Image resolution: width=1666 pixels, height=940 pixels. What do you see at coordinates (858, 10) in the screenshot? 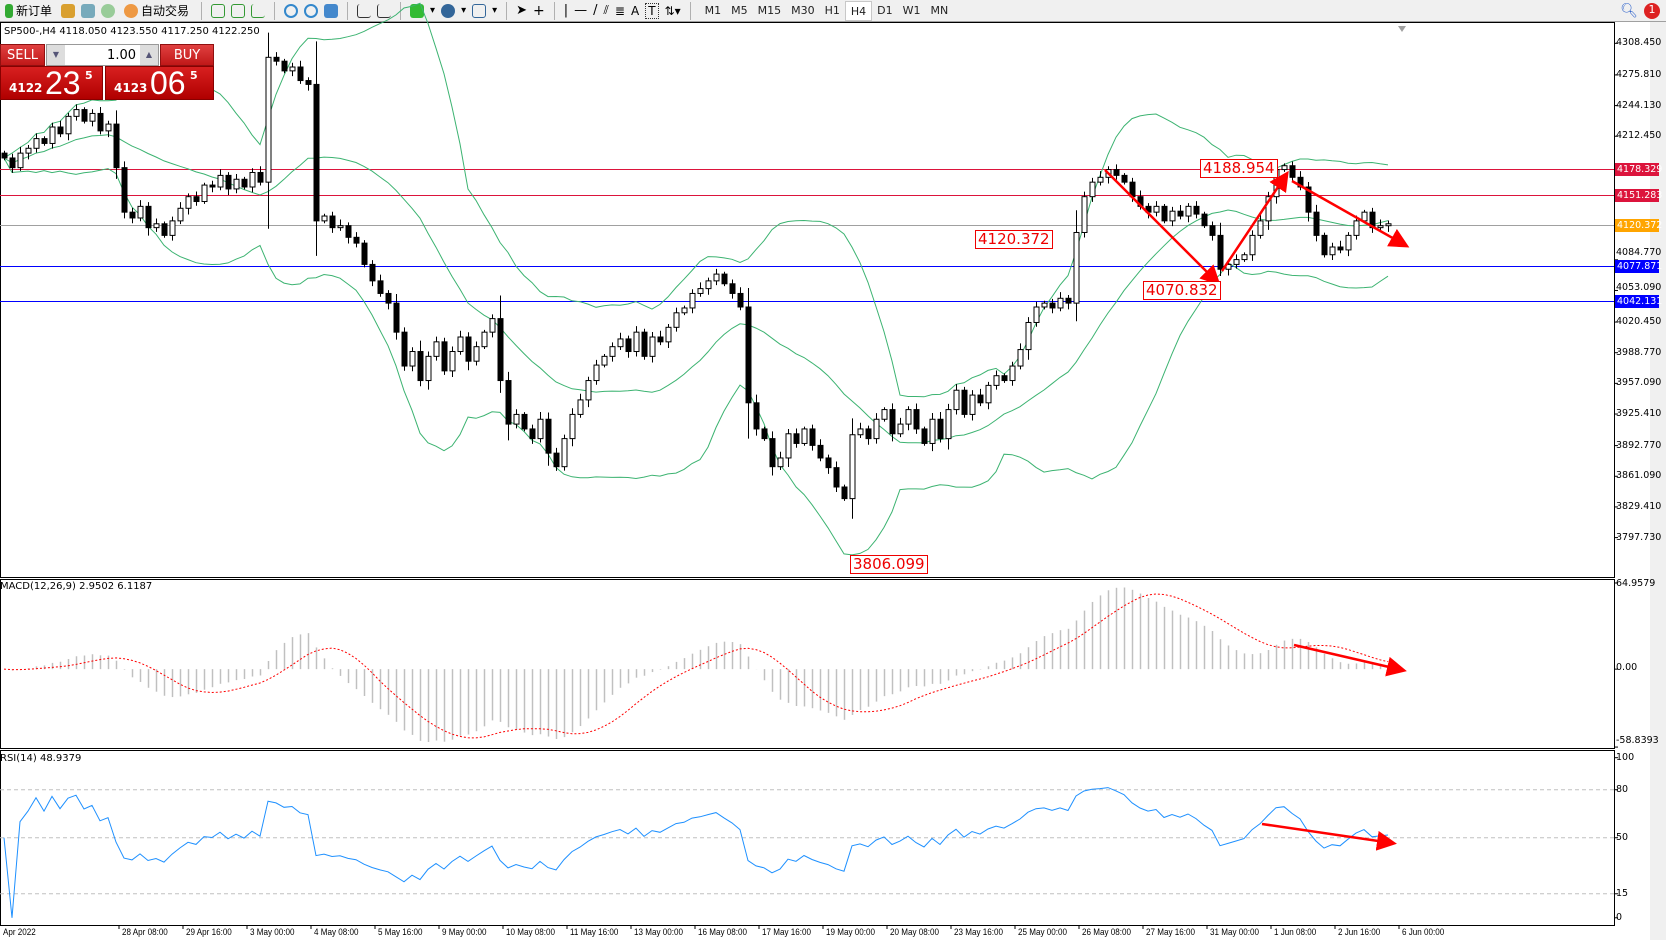
I see `timeframe-h4: H4` at bounding box center [858, 10].